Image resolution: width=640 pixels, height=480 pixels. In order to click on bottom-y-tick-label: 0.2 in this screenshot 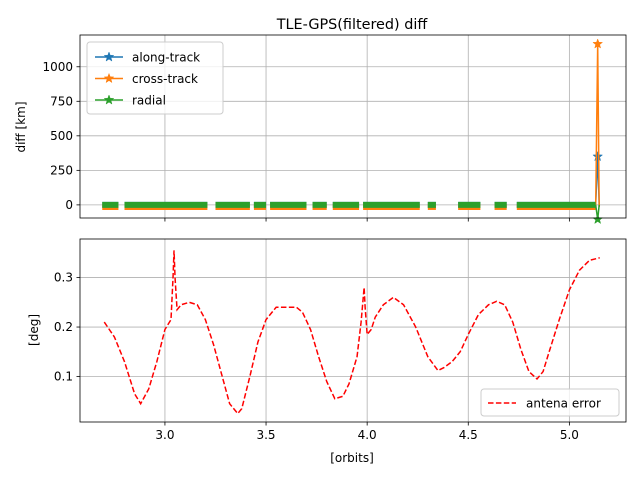, I will do `click(63, 327)`.